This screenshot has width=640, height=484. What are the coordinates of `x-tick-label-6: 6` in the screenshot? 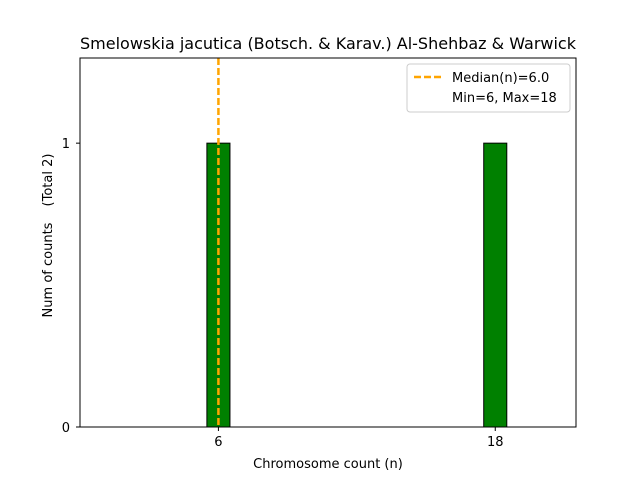 It's located at (218, 442).